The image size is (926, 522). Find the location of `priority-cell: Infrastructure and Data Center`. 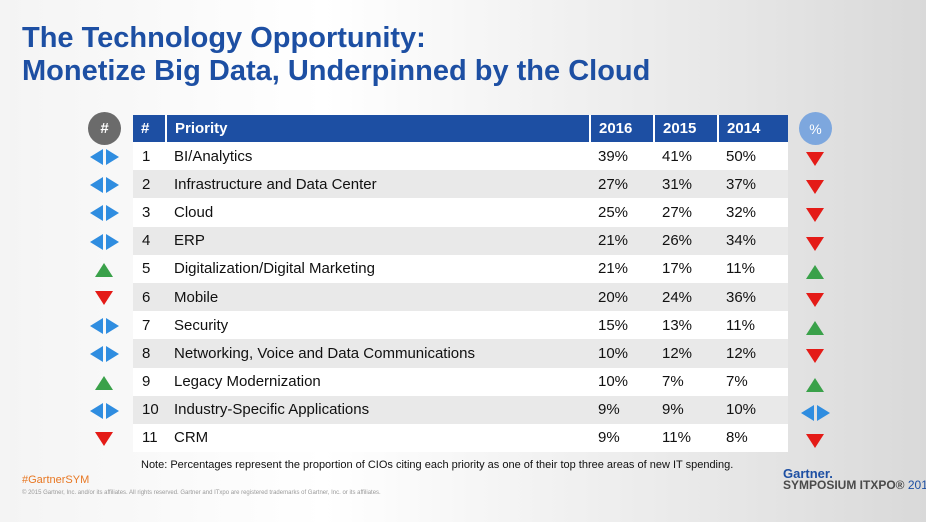

priority-cell: Infrastructure and Data Center is located at coordinates (378, 184).